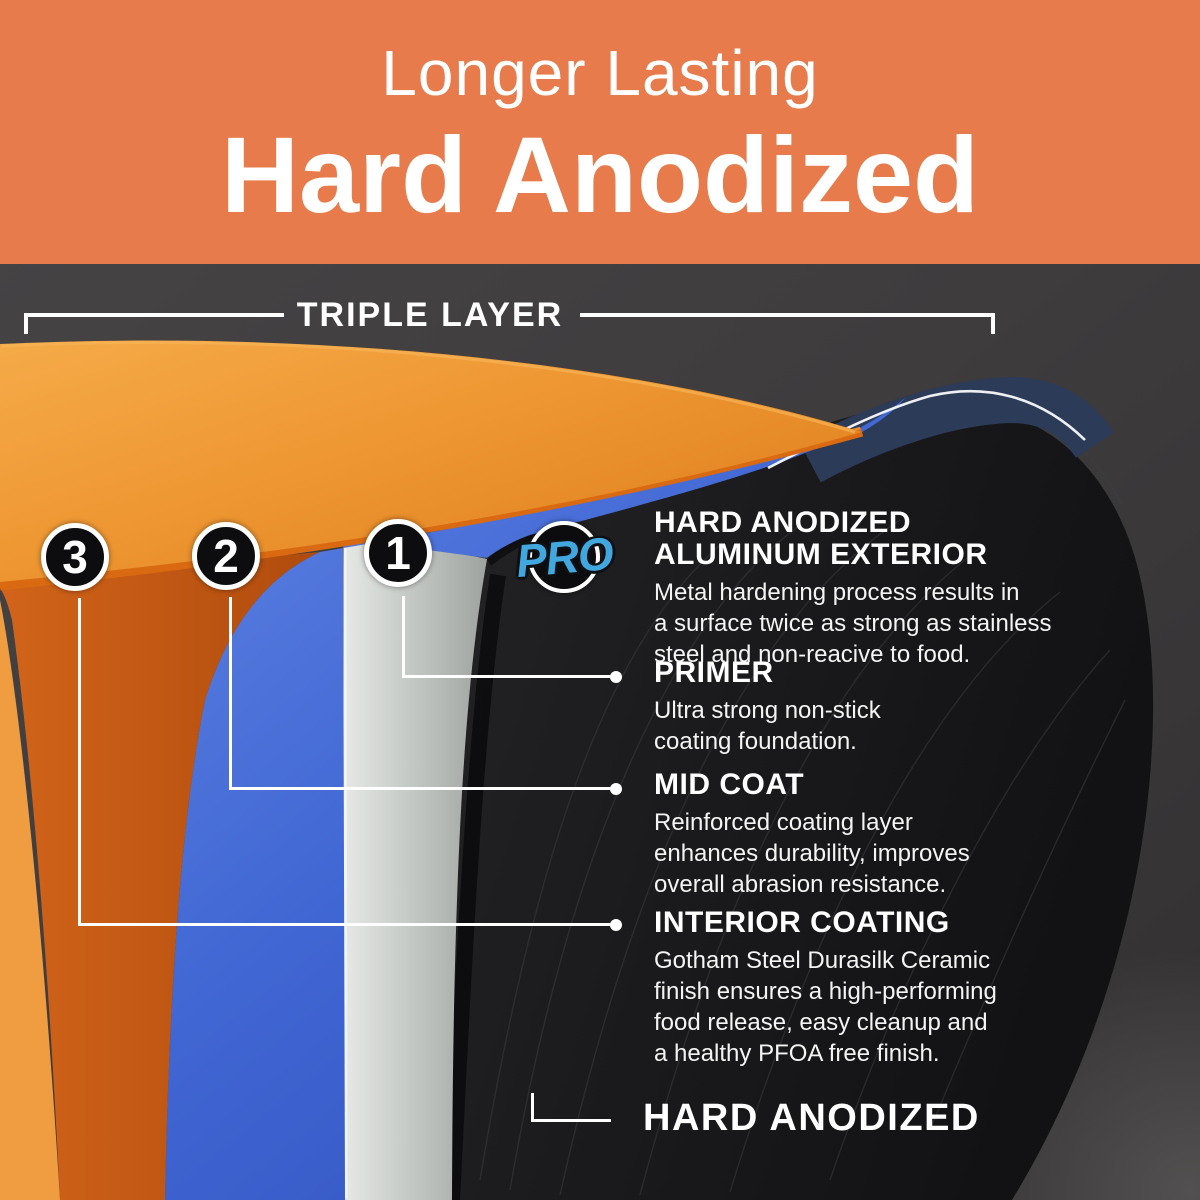 This screenshot has width=1200, height=1200. I want to click on callout-1-stem-horizontal, so click(508, 676).